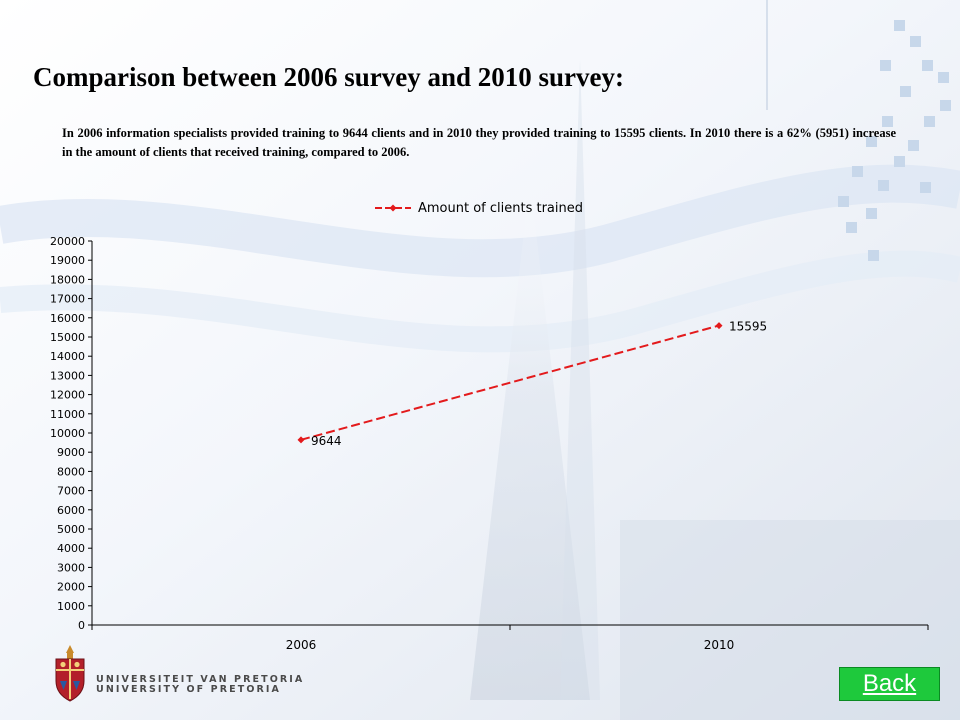 The image size is (960, 720). Describe the element at coordinates (71, 587) in the screenshot. I see `y-tick-label: 2000` at that location.